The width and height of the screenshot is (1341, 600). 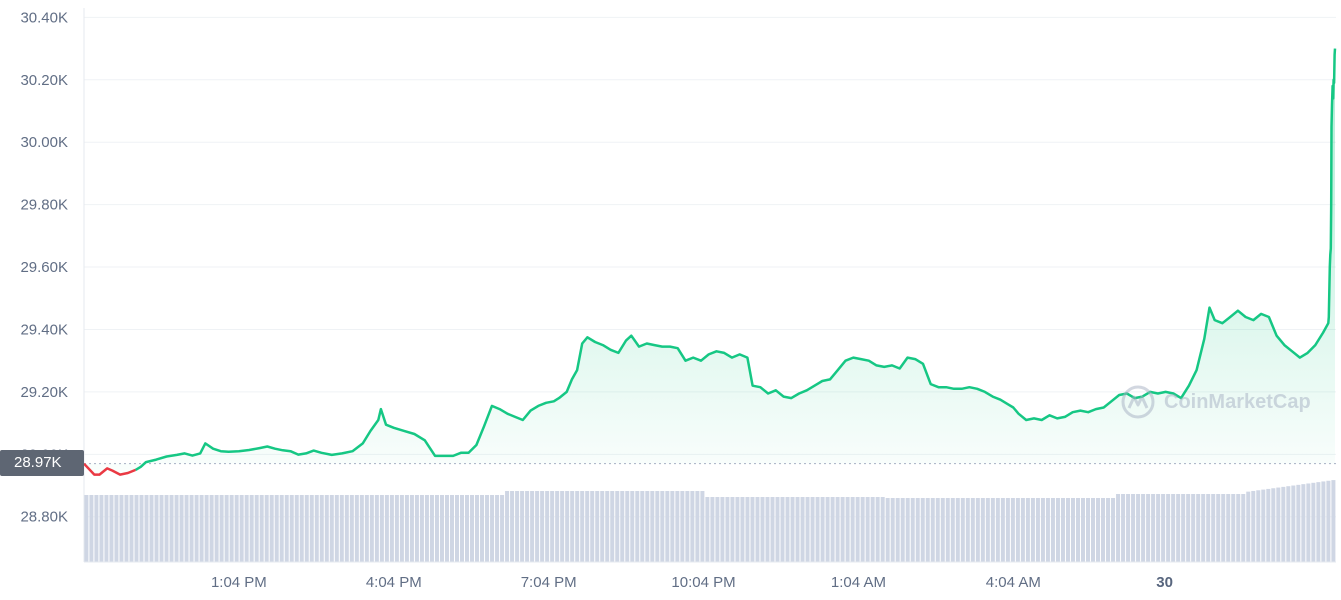 What do you see at coordinates (44, 17) in the screenshot?
I see `y-tick-label: 30.40K` at bounding box center [44, 17].